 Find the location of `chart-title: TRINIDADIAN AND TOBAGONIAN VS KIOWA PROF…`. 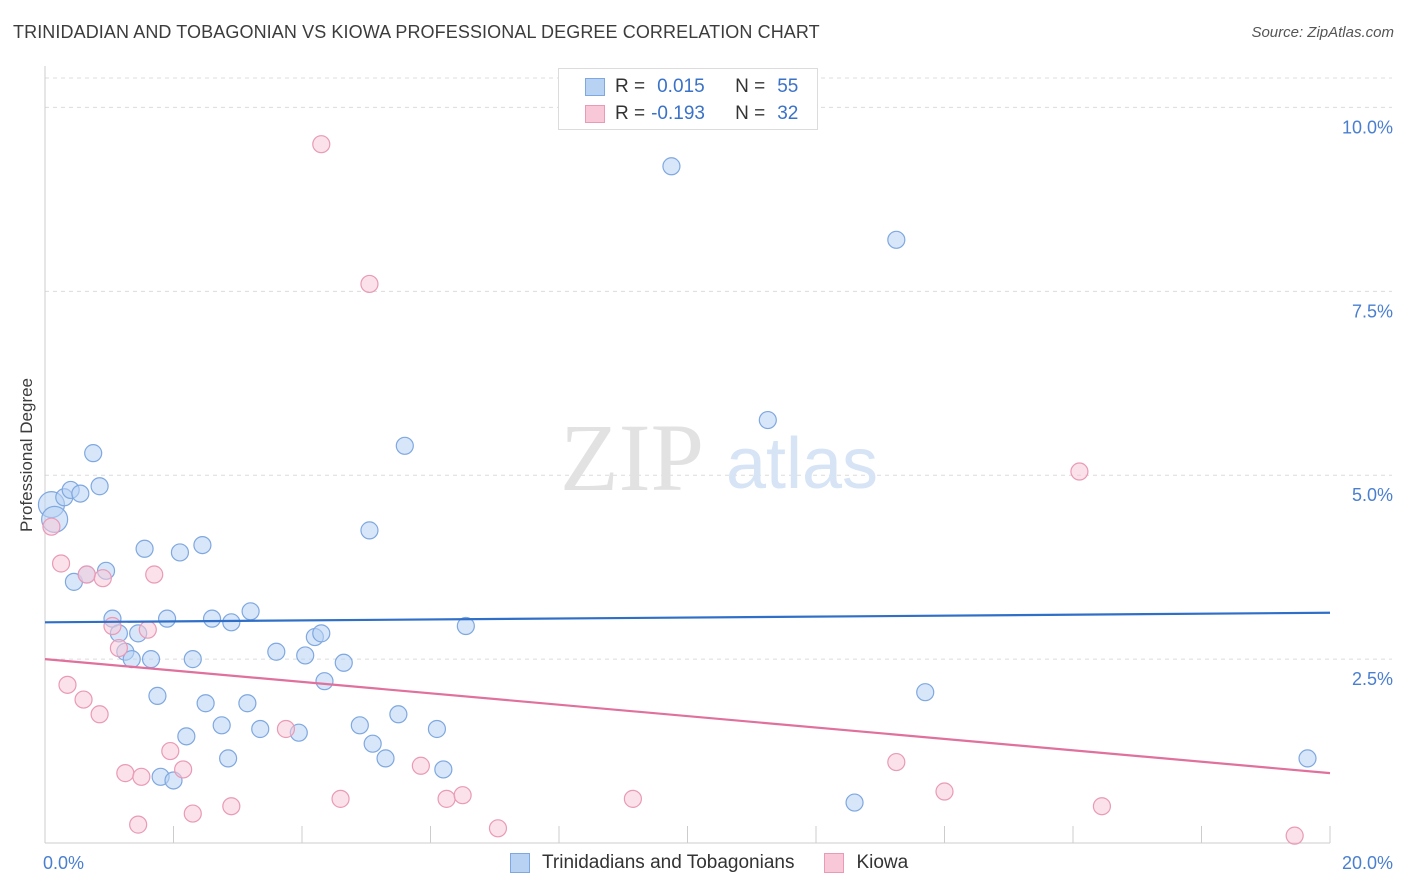

chart-title: TRINIDADIAN AND TOBAGONIAN VS KIOWA PROF… is located at coordinates (416, 32).